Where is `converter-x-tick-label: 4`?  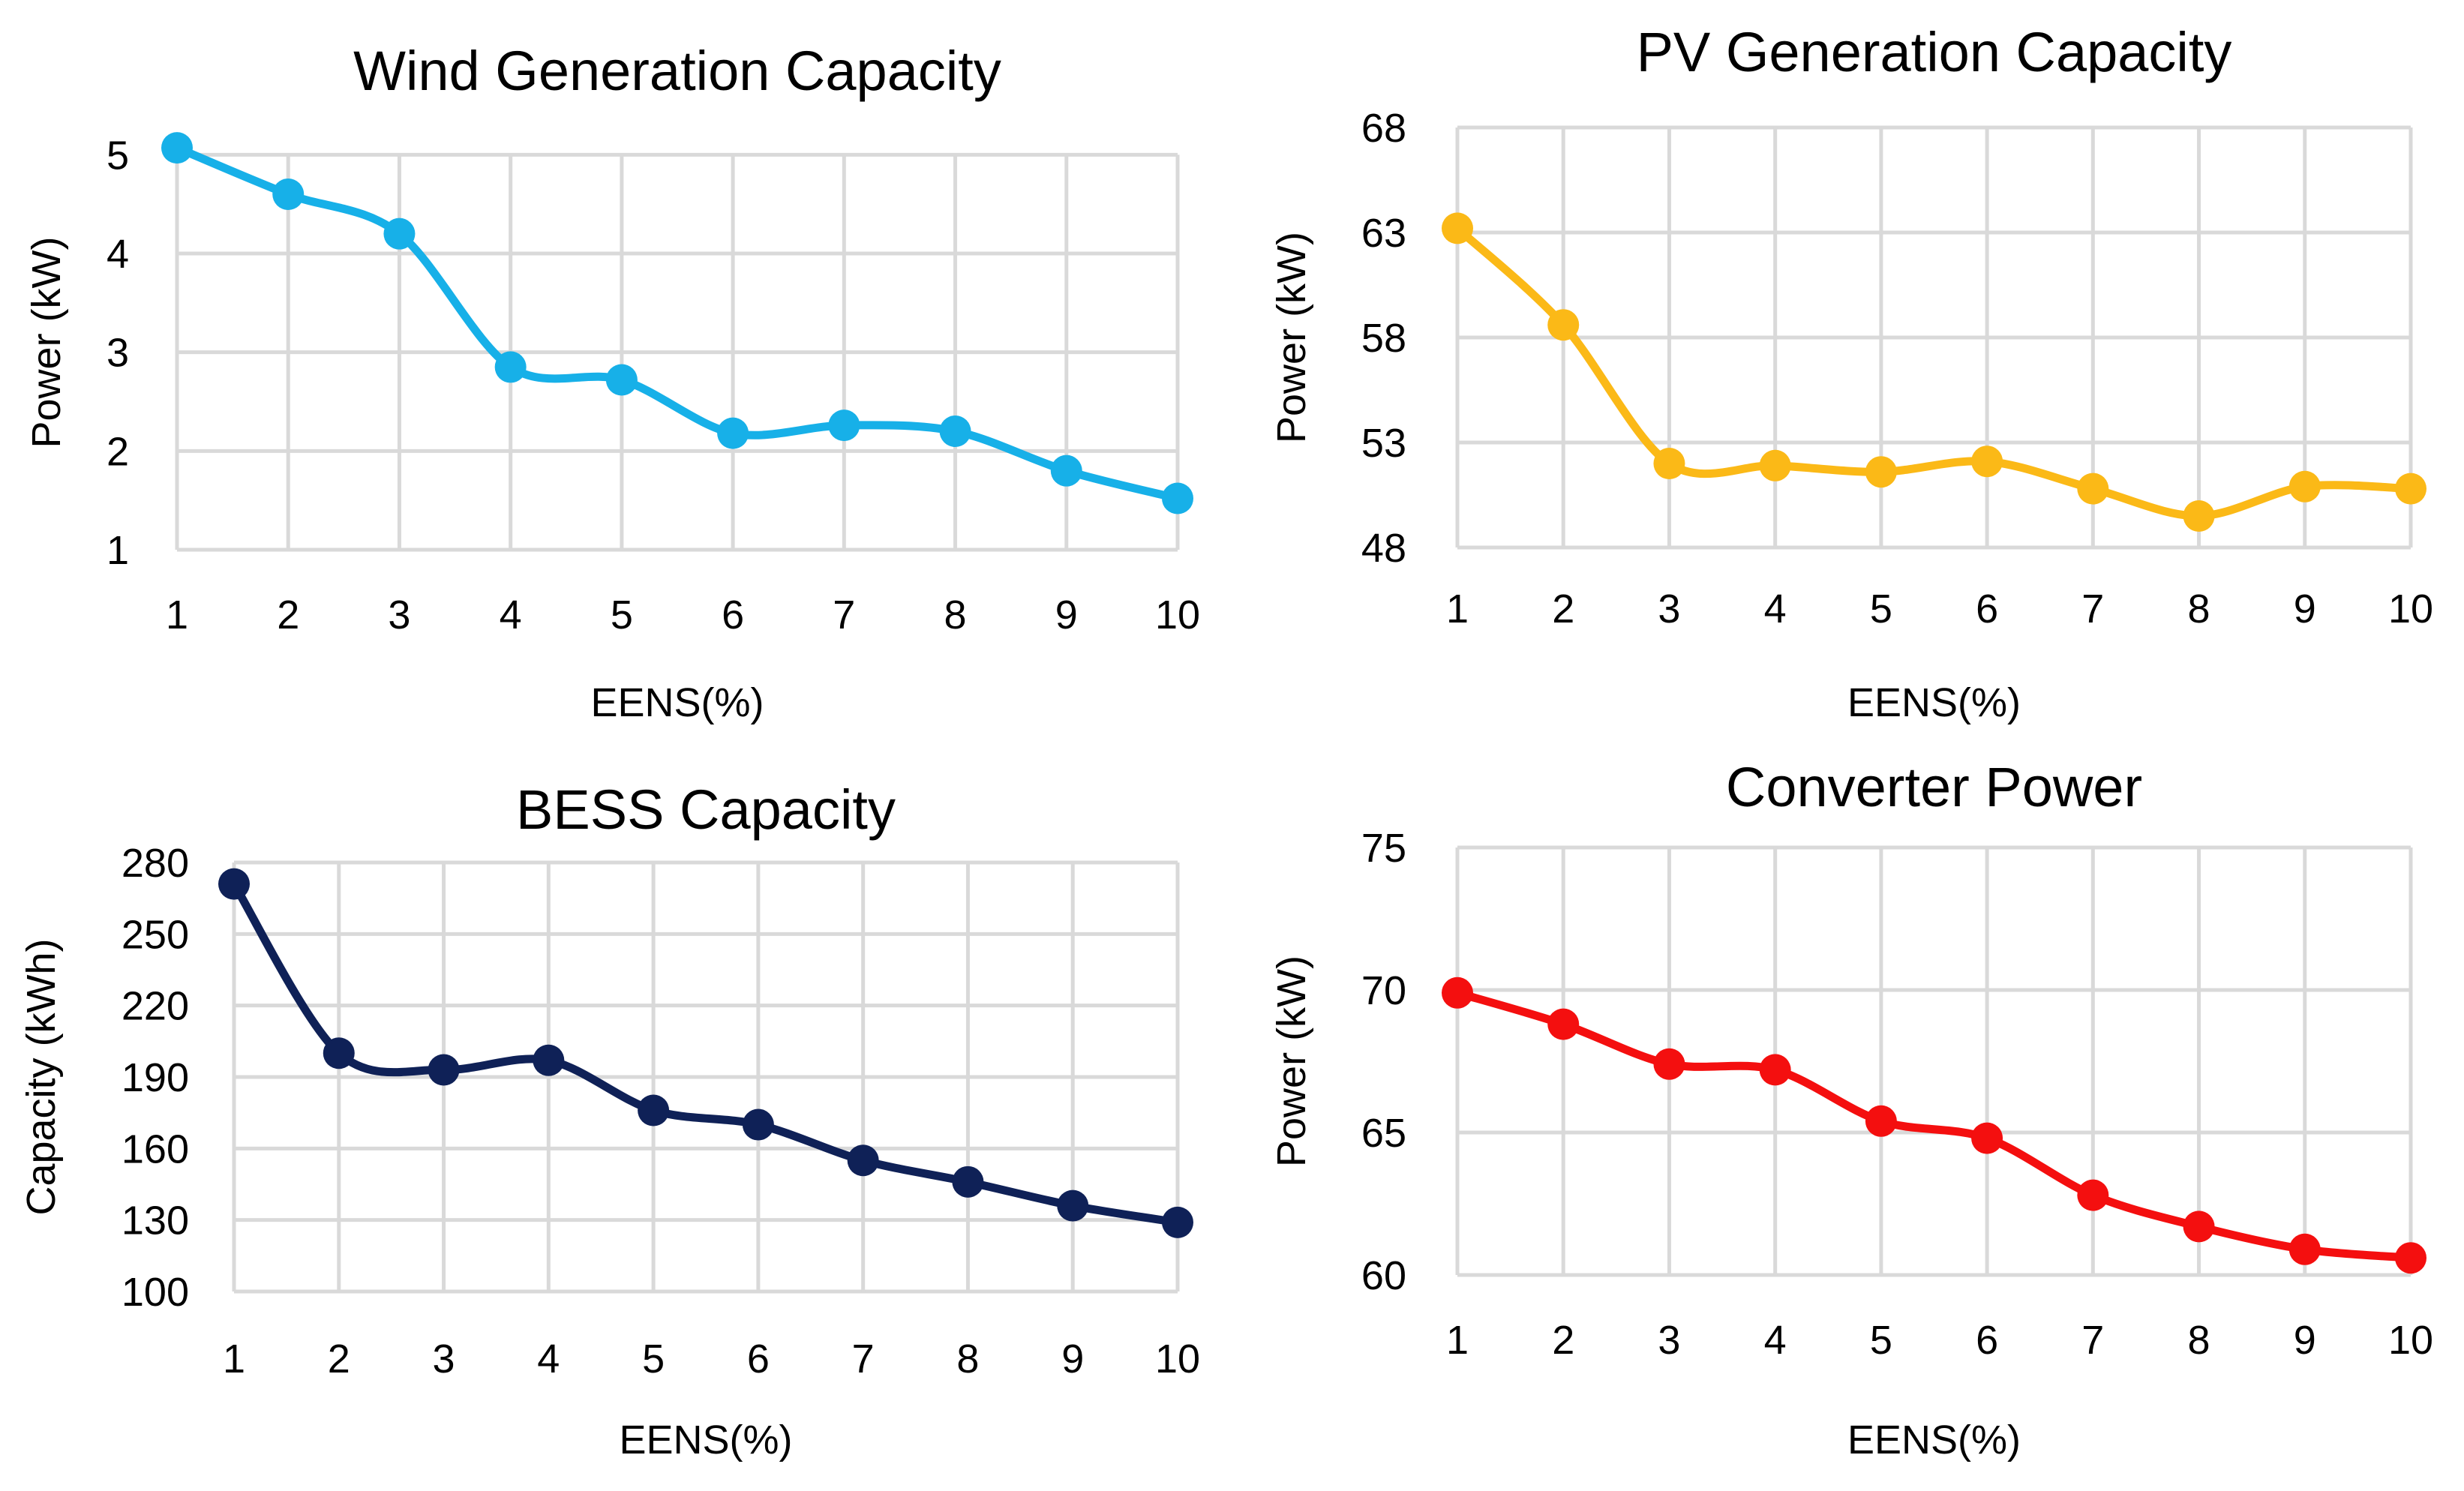 converter-x-tick-label: 4 is located at coordinates (1775, 1340).